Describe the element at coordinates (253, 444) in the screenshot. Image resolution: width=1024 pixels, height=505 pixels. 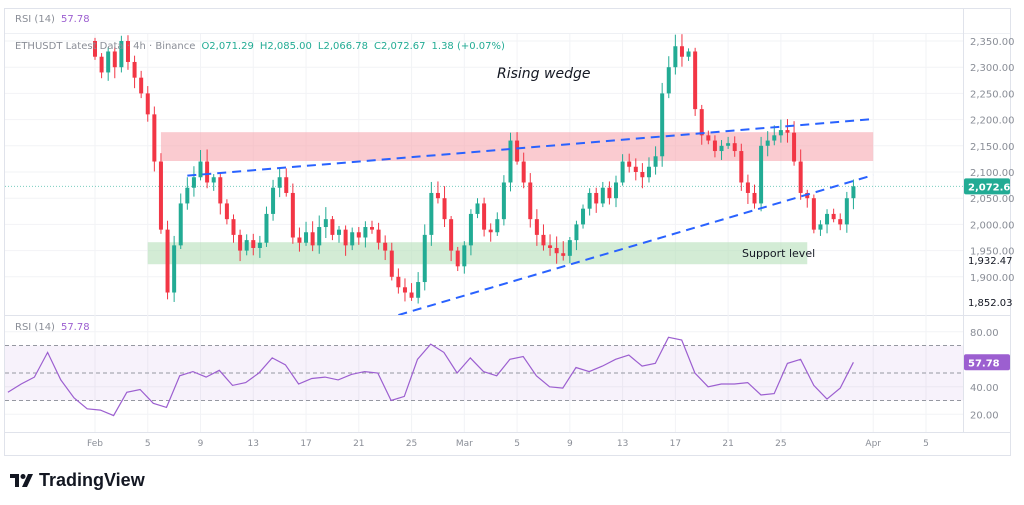
I see `time-label: 13` at that location.